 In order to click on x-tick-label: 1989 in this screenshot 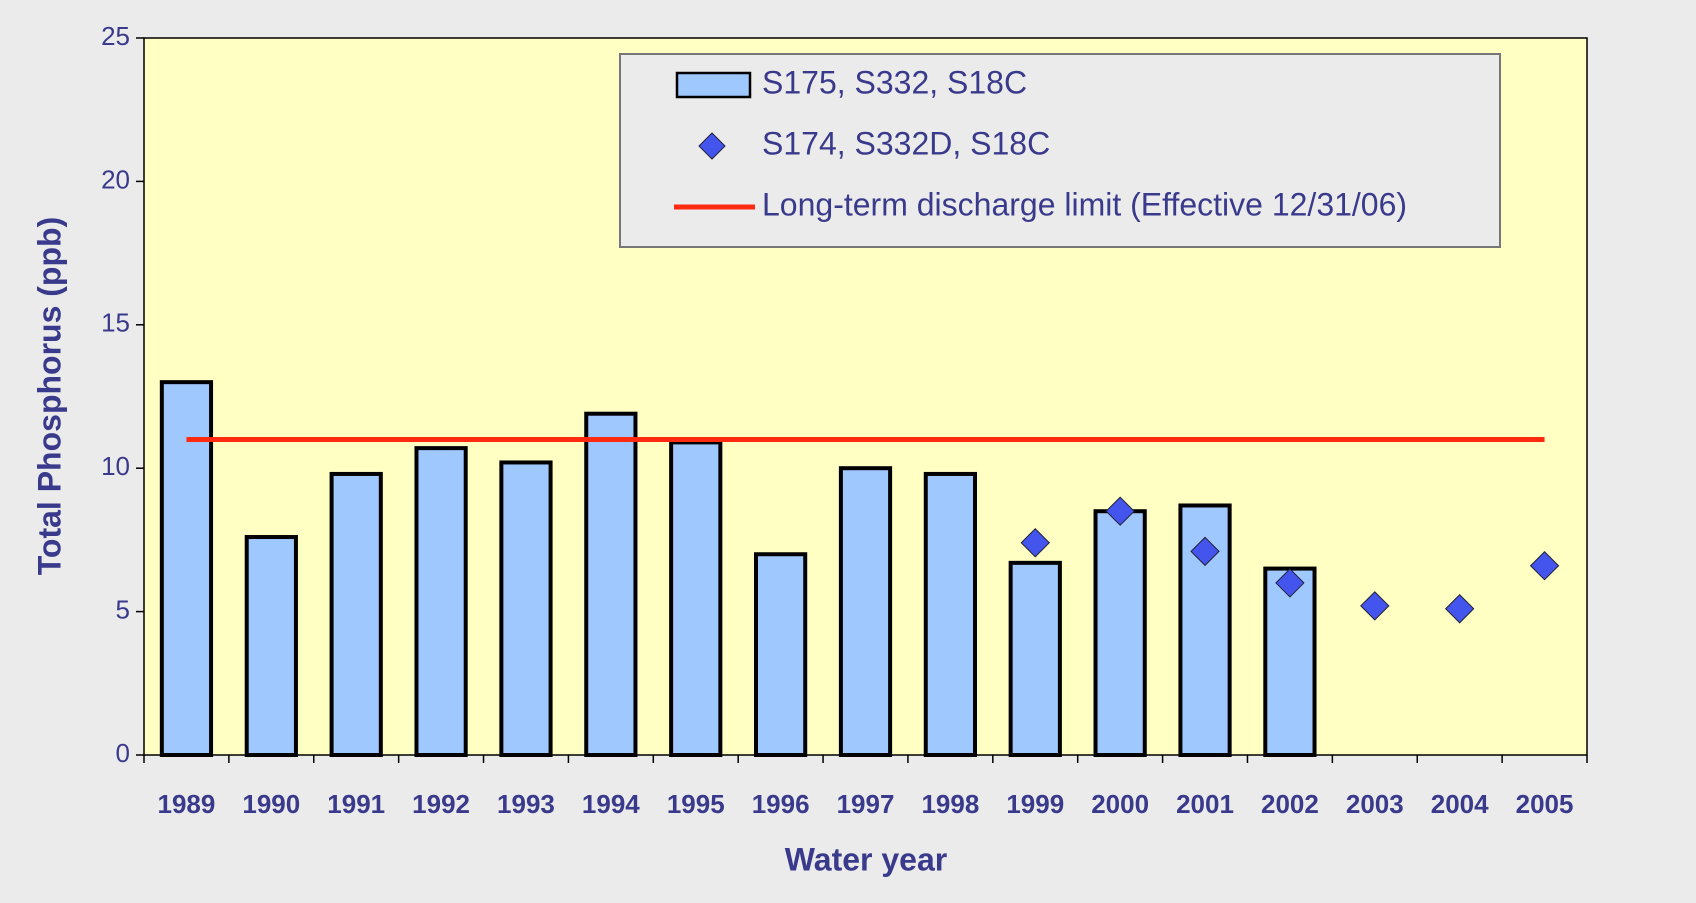, I will do `click(187, 804)`.